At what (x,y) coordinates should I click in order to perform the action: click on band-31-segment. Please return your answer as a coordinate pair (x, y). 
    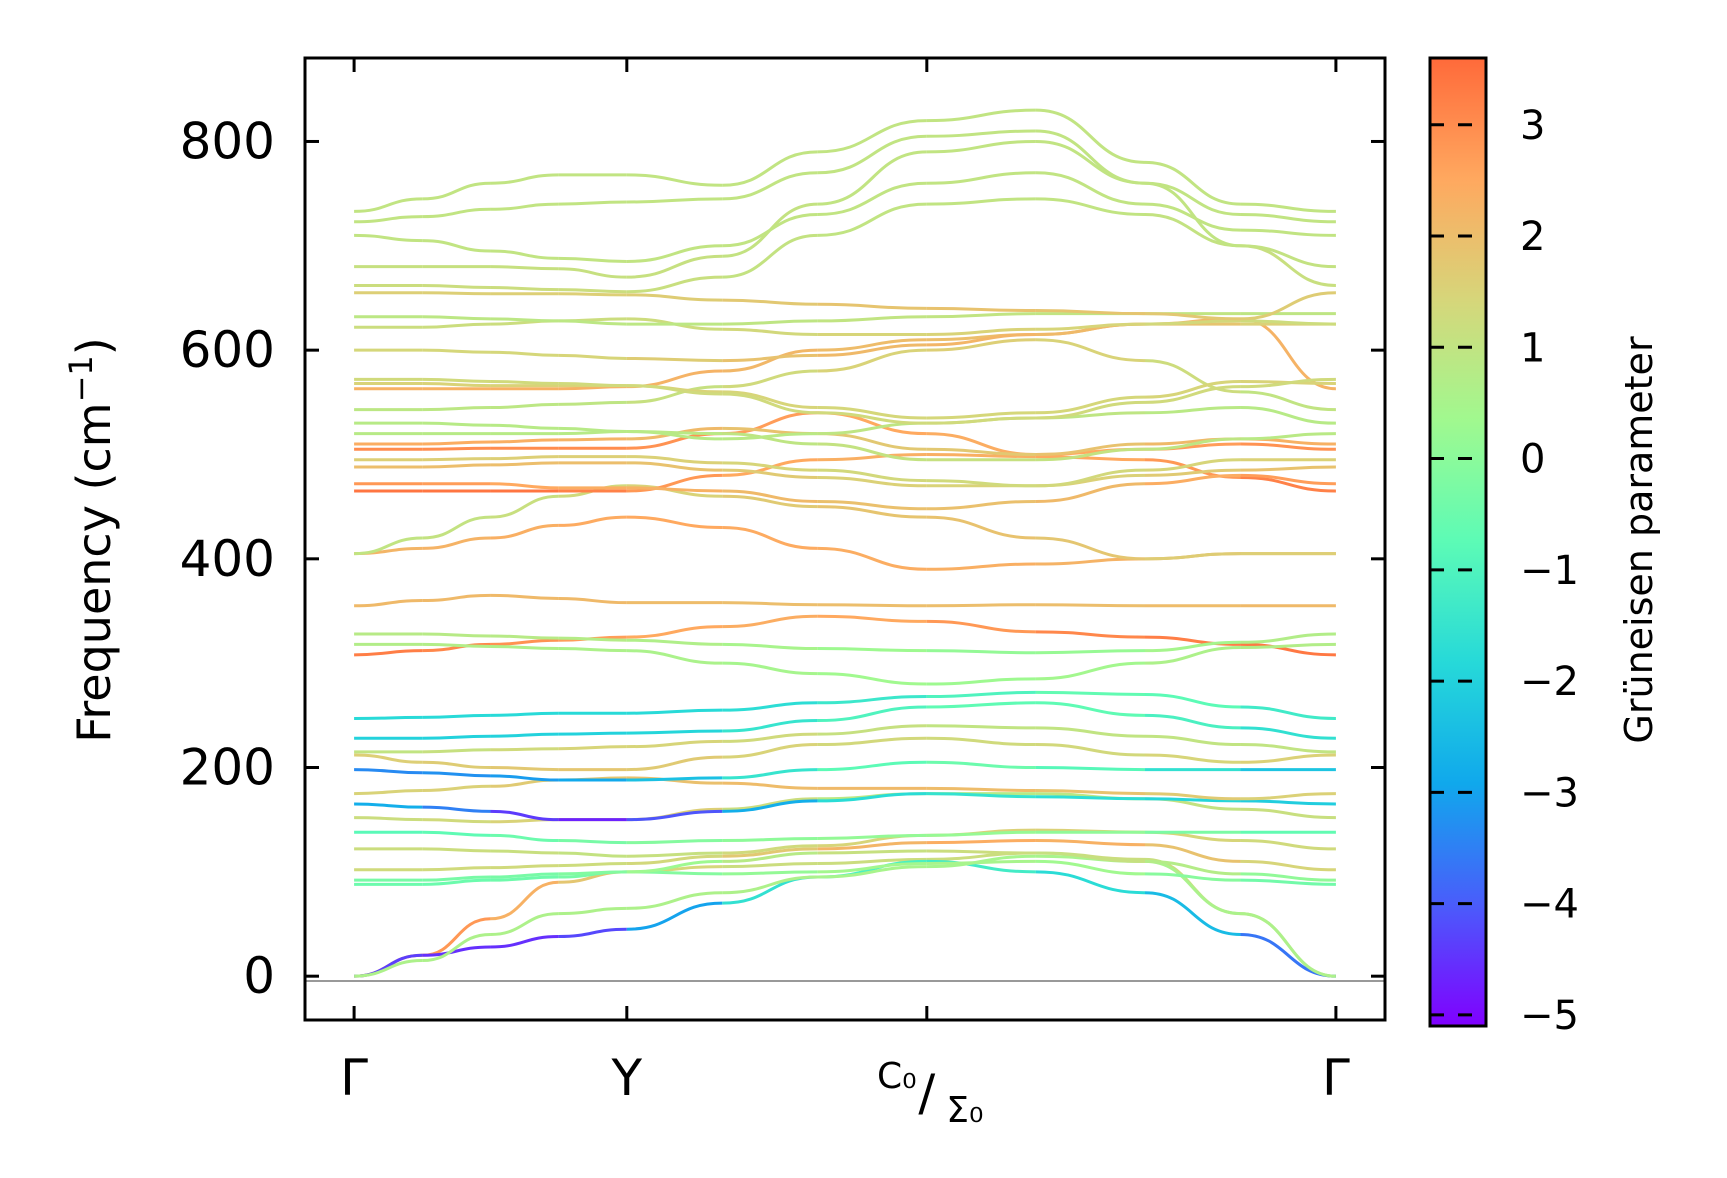
    Looking at the image, I should click on (872, 345).